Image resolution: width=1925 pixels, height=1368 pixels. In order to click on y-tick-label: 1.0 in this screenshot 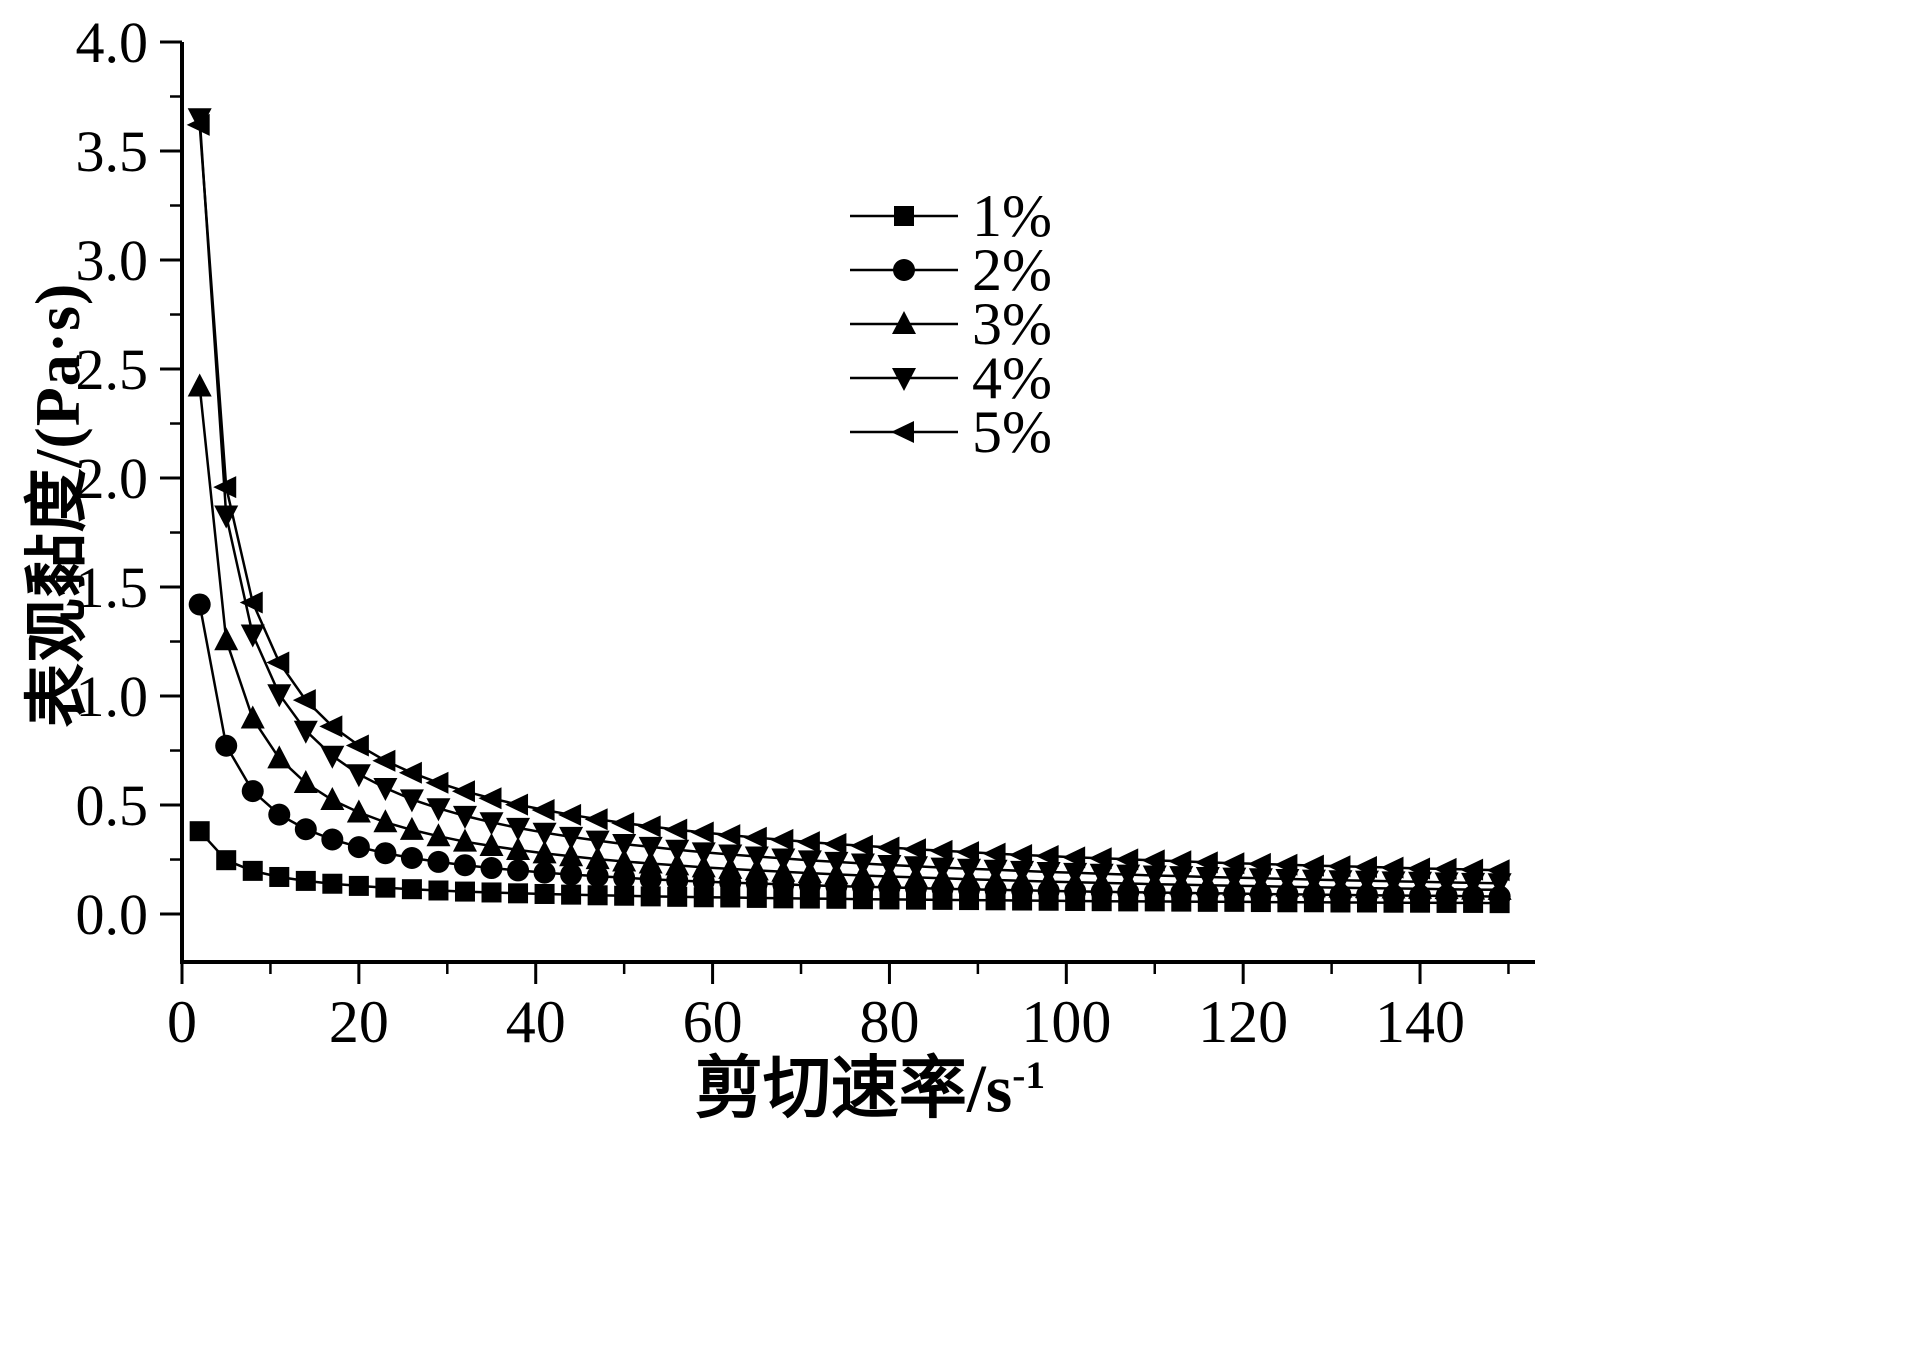, I will do `click(112, 696)`.